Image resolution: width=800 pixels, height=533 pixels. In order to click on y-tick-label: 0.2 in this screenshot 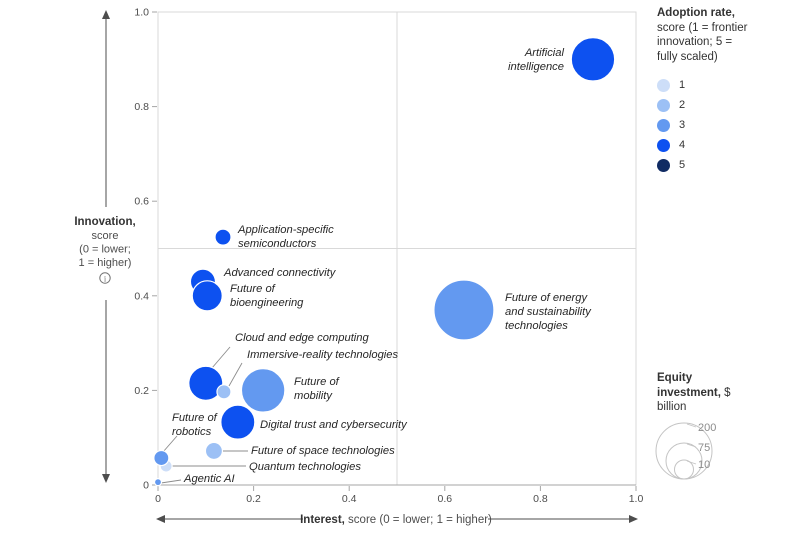, I will do `click(141, 391)`.